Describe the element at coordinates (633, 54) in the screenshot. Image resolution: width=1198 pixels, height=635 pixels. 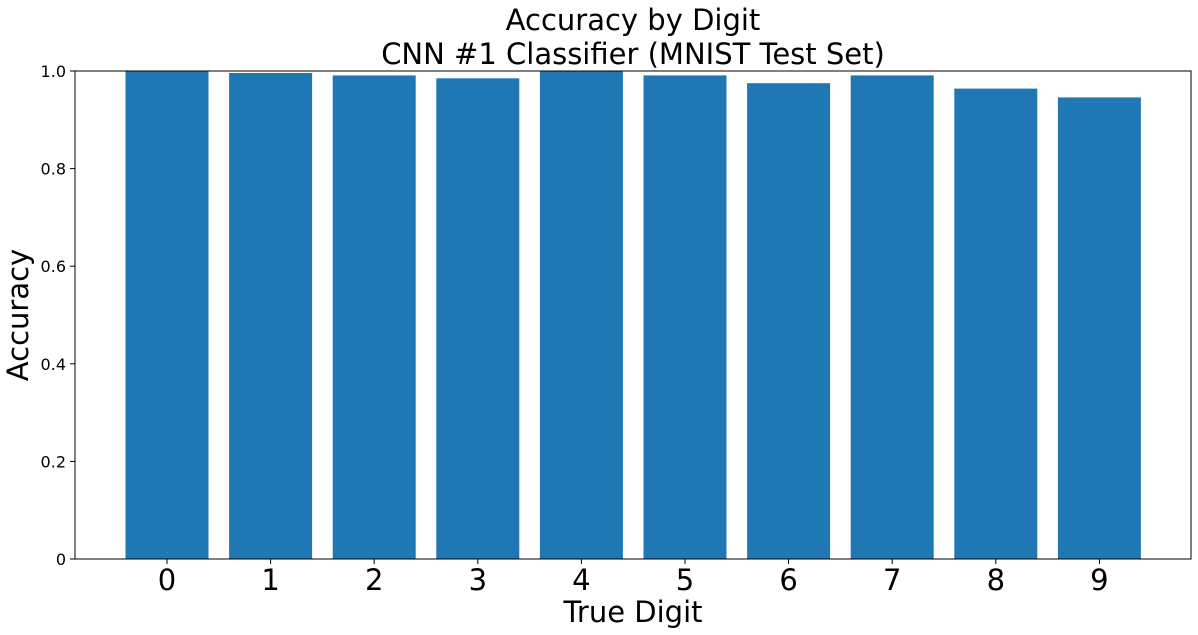
I see `chart-subtitle: CNN #1 Classifier (MNIST Test Set)` at that location.